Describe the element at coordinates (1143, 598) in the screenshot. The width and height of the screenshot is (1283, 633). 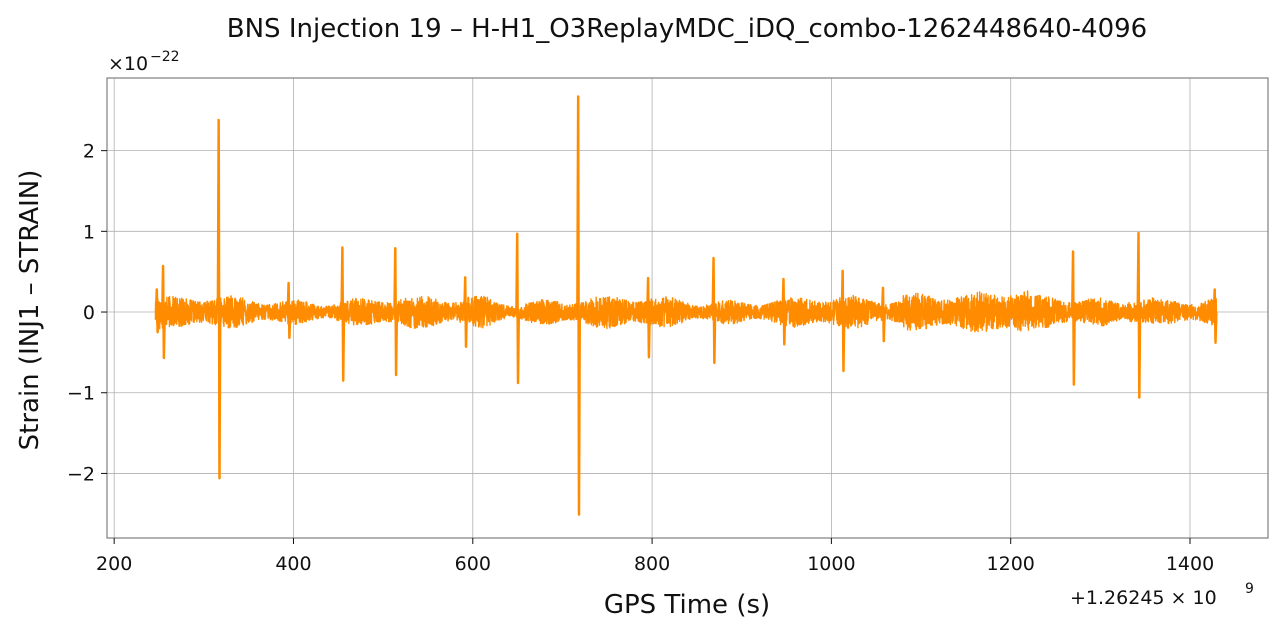
I see `x-offset-base: +1.26245 × 10` at that location.